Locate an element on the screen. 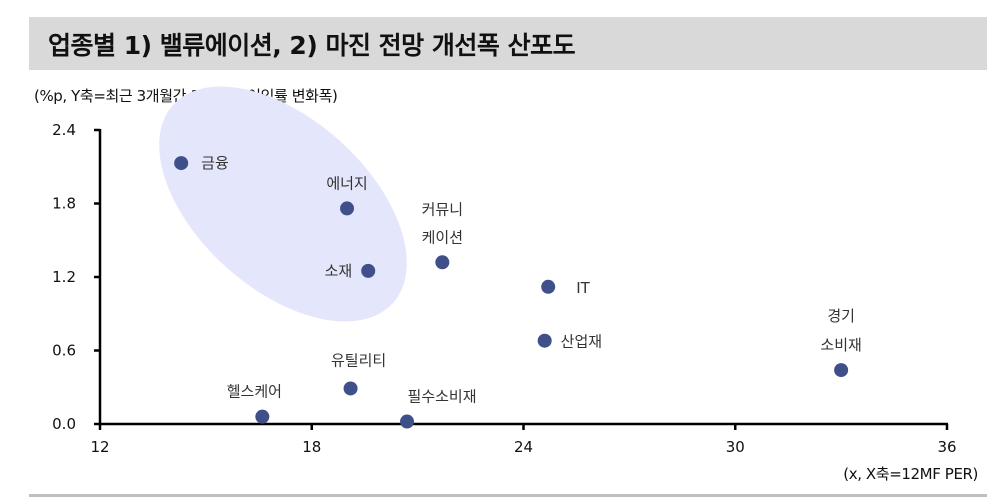 Image resolution: width=1000 pixels, height=501 pixels. y-tick-label: 1.8 is located at coordinates (64, 204).